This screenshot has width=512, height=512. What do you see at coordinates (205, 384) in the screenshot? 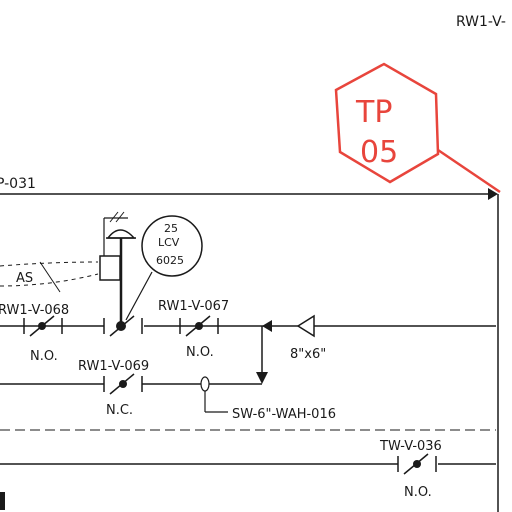
I see `drain-fitting` at bounding box center [205, 384].